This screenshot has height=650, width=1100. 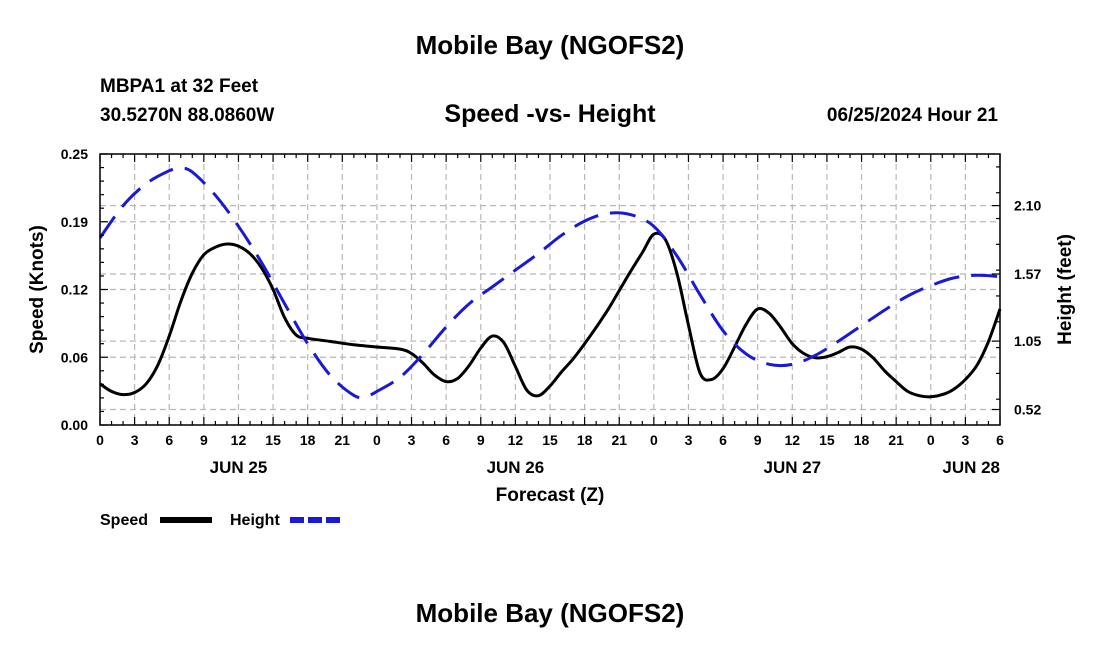 I want to click on legend-label-height: Height, so click(x=255, y=520).